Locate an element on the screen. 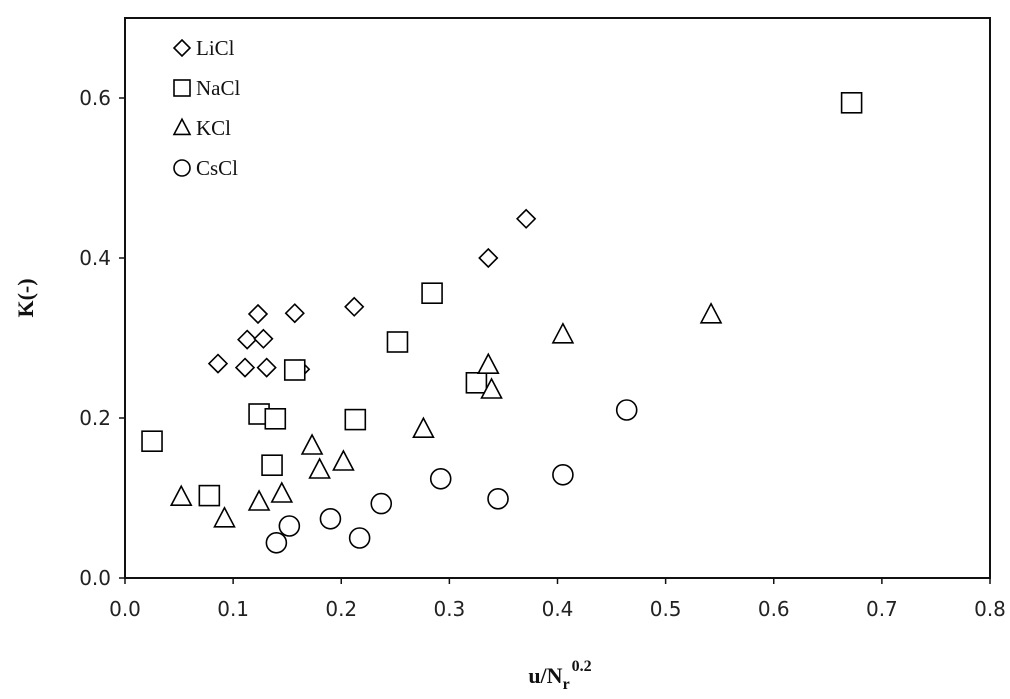  x-axis-label-sup: 0.2 is located at coordinates (582, 666).